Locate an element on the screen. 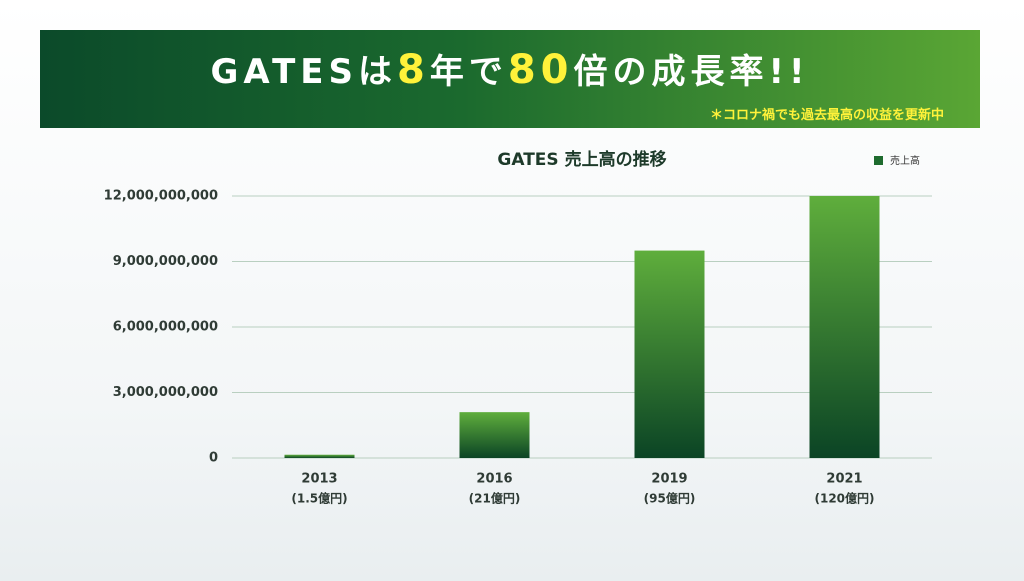 This screenshot has height=581, width=1024. banner-title: GATESは8年で80倍の成長率!! is located at coordinates (510, 68).